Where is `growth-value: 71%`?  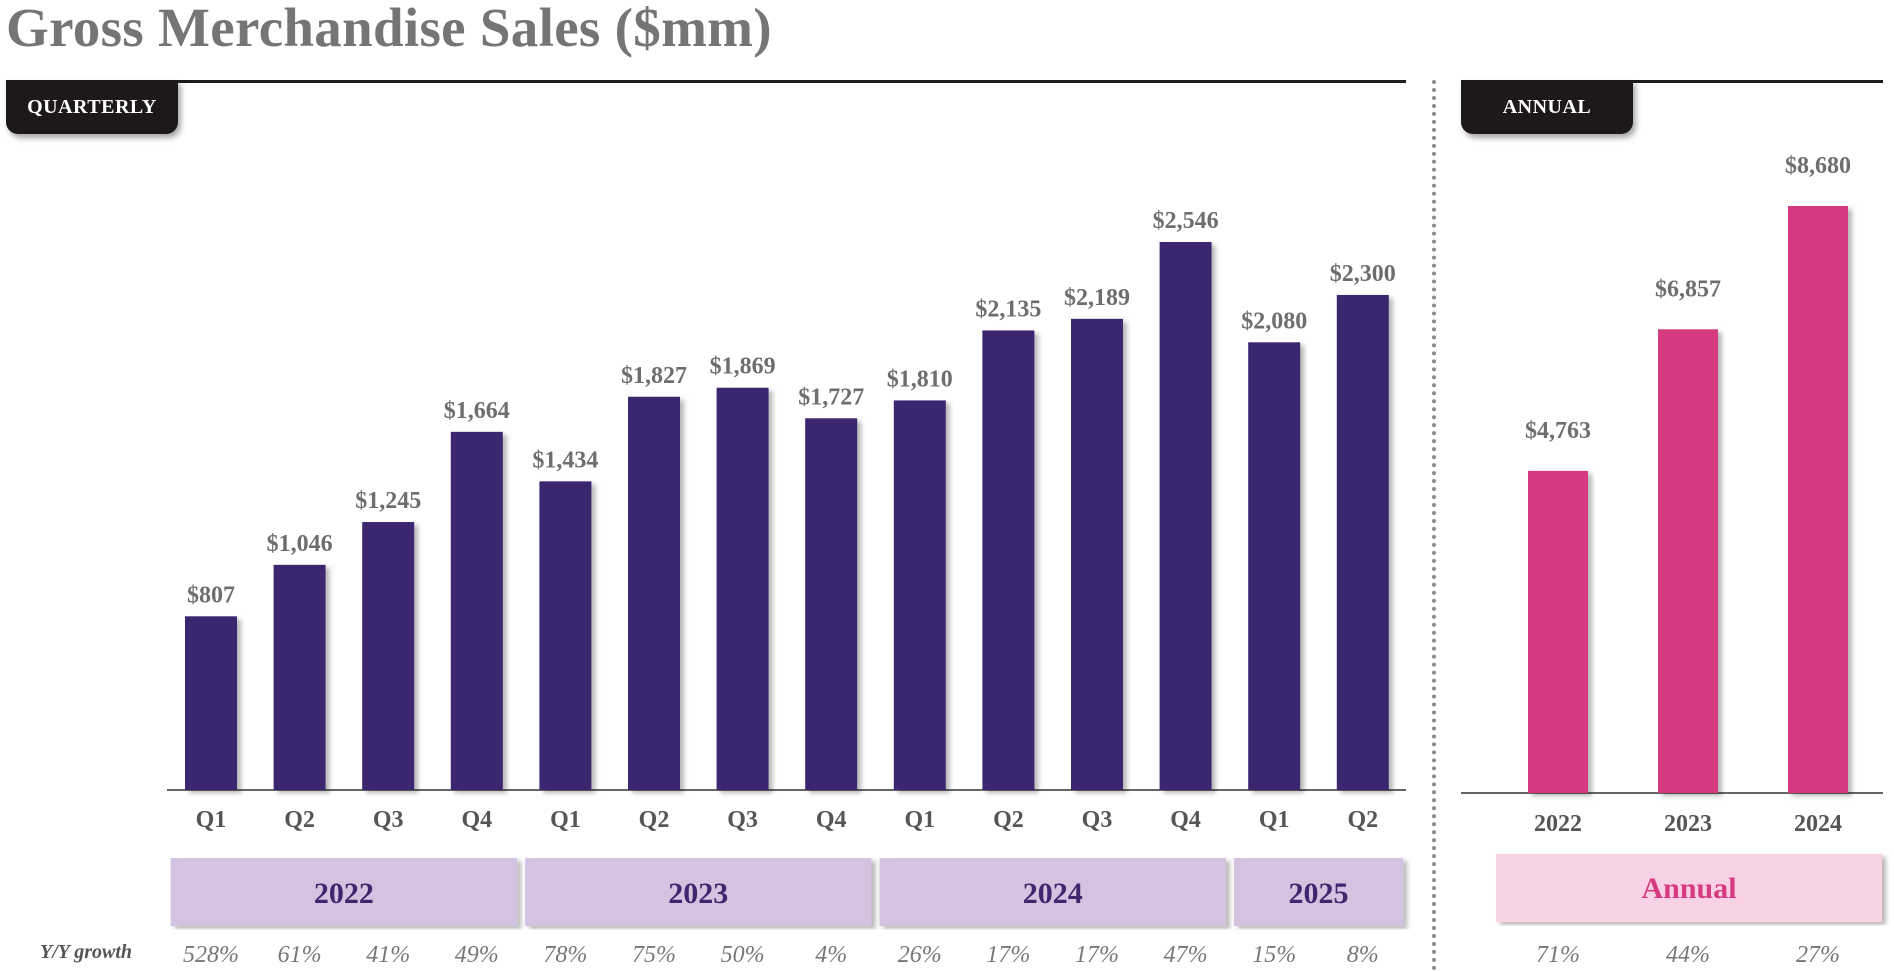
growth-value: 71% is located at coordinates (1558, 955).